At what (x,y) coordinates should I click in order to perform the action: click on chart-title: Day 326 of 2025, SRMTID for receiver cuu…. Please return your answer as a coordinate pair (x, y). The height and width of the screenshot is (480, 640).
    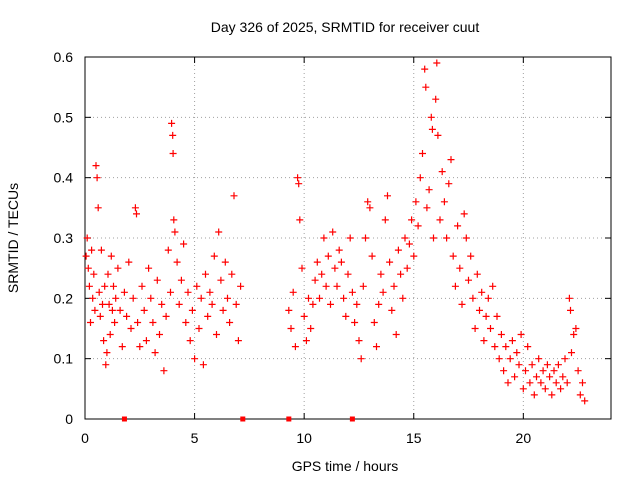
    Looking at the image, I should click on (345, 27).